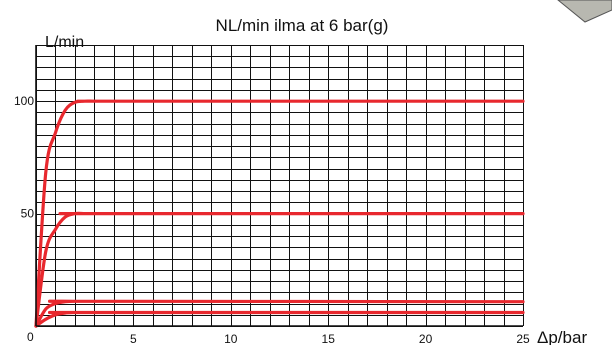  I want to click on chart-title: NL/min ilma at 6 bar(g), so click(302, 25).